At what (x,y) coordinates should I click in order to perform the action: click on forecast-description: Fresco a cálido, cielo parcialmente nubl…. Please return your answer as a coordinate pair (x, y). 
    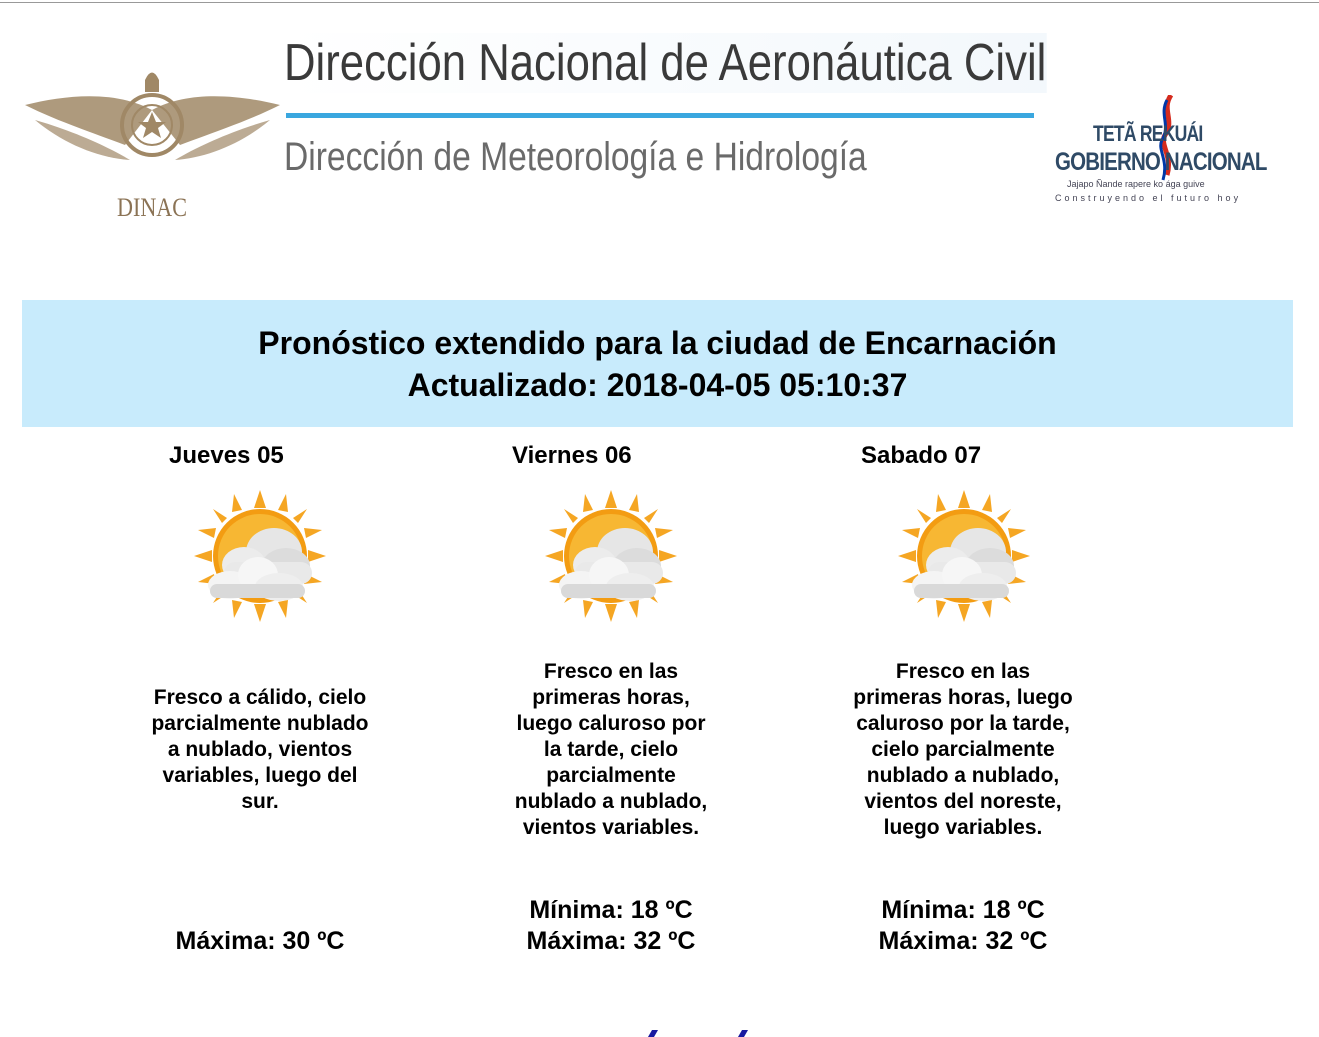
    Looking at the image, I should click on (260, 749).